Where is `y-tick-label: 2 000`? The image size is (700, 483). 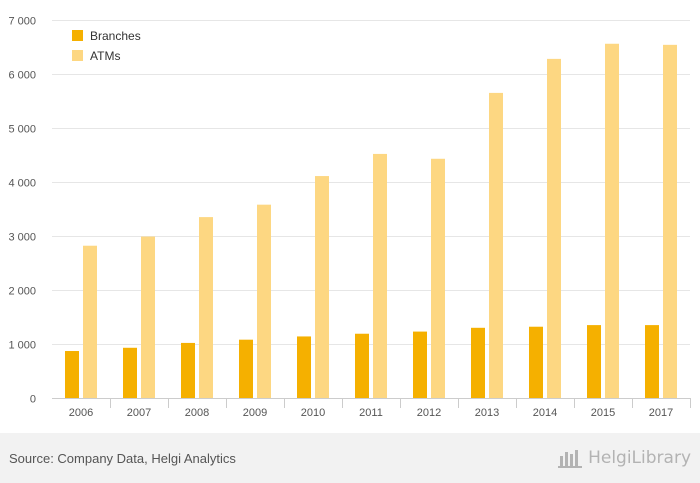
y-tick-label: 2 000 is located at coordinates (22, 292).